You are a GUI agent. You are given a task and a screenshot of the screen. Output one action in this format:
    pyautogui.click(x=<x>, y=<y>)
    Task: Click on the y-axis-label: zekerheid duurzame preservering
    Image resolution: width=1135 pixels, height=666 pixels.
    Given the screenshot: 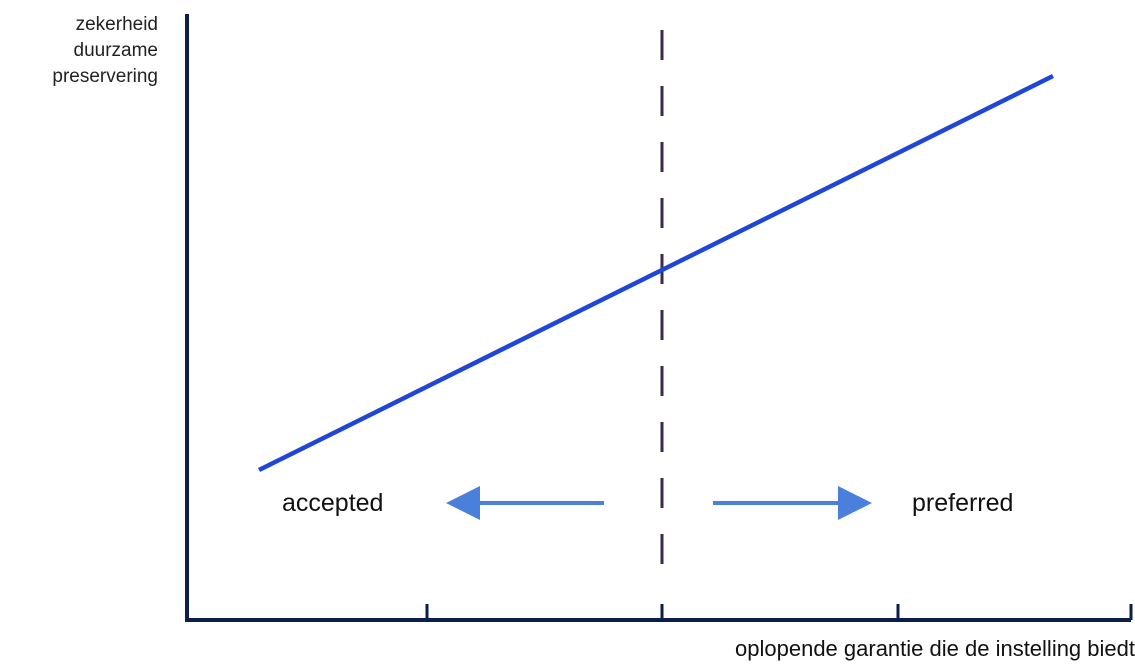 What is the action you would take?
    pyautogui.click(x=79, y=51)
    